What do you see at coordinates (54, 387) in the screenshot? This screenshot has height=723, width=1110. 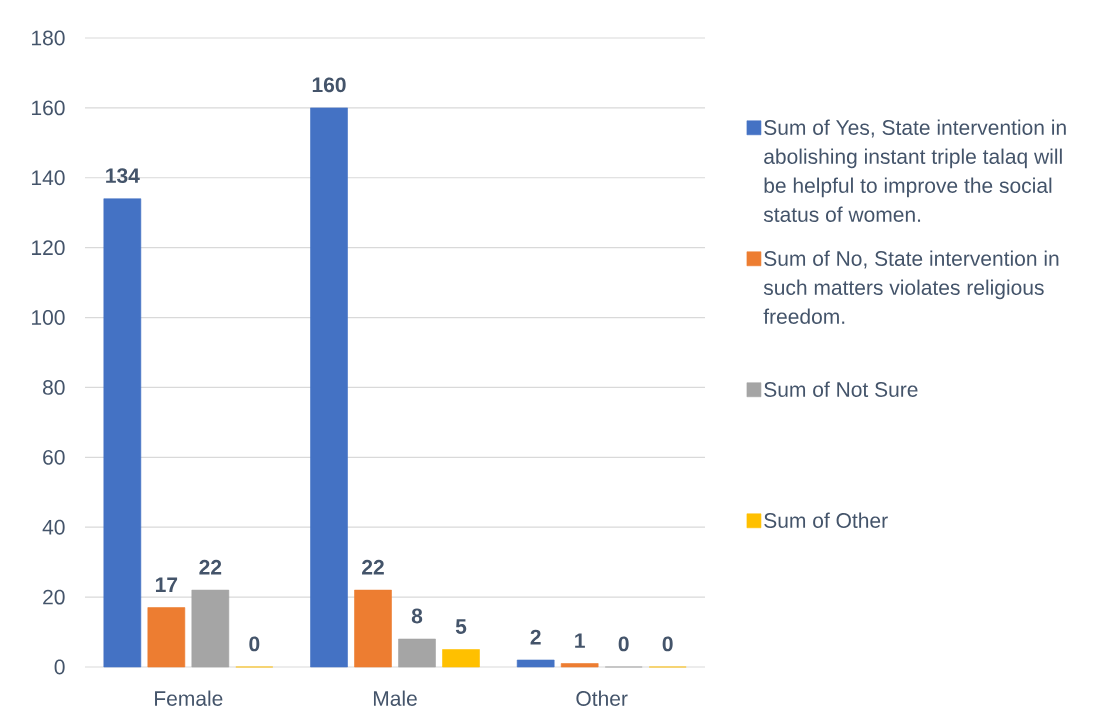 I see `y-tick-label: 80` at bounding box center [54, 387].